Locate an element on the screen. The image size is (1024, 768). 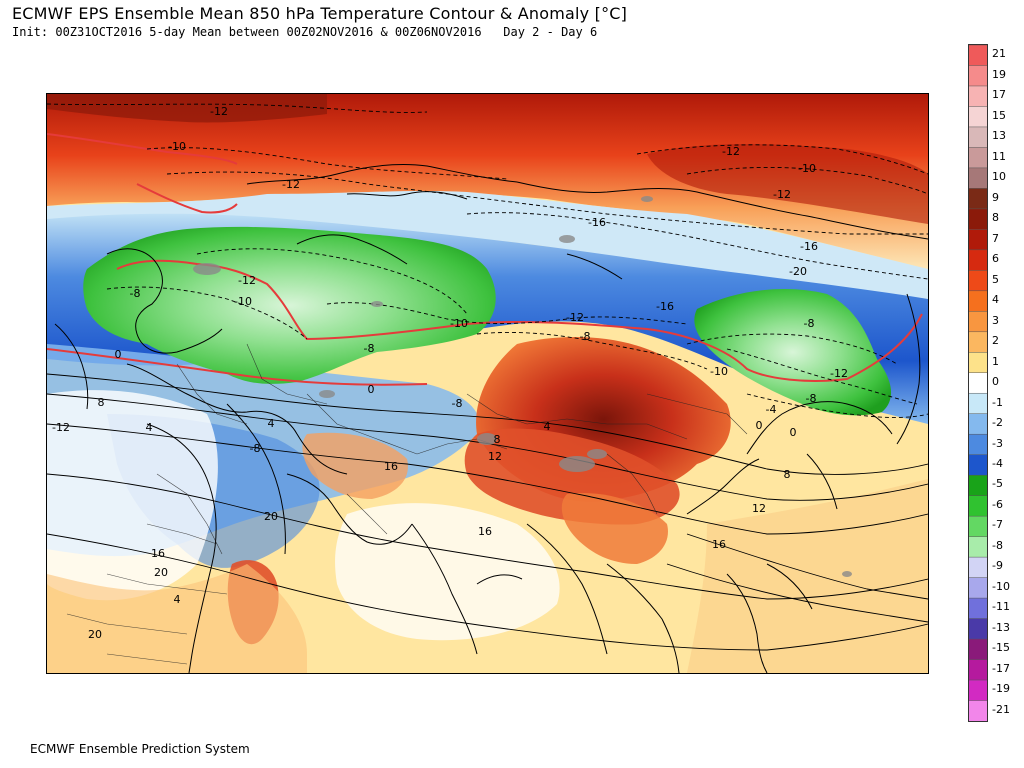
colorbar-label: 8 is located at coordinates (995, 218).